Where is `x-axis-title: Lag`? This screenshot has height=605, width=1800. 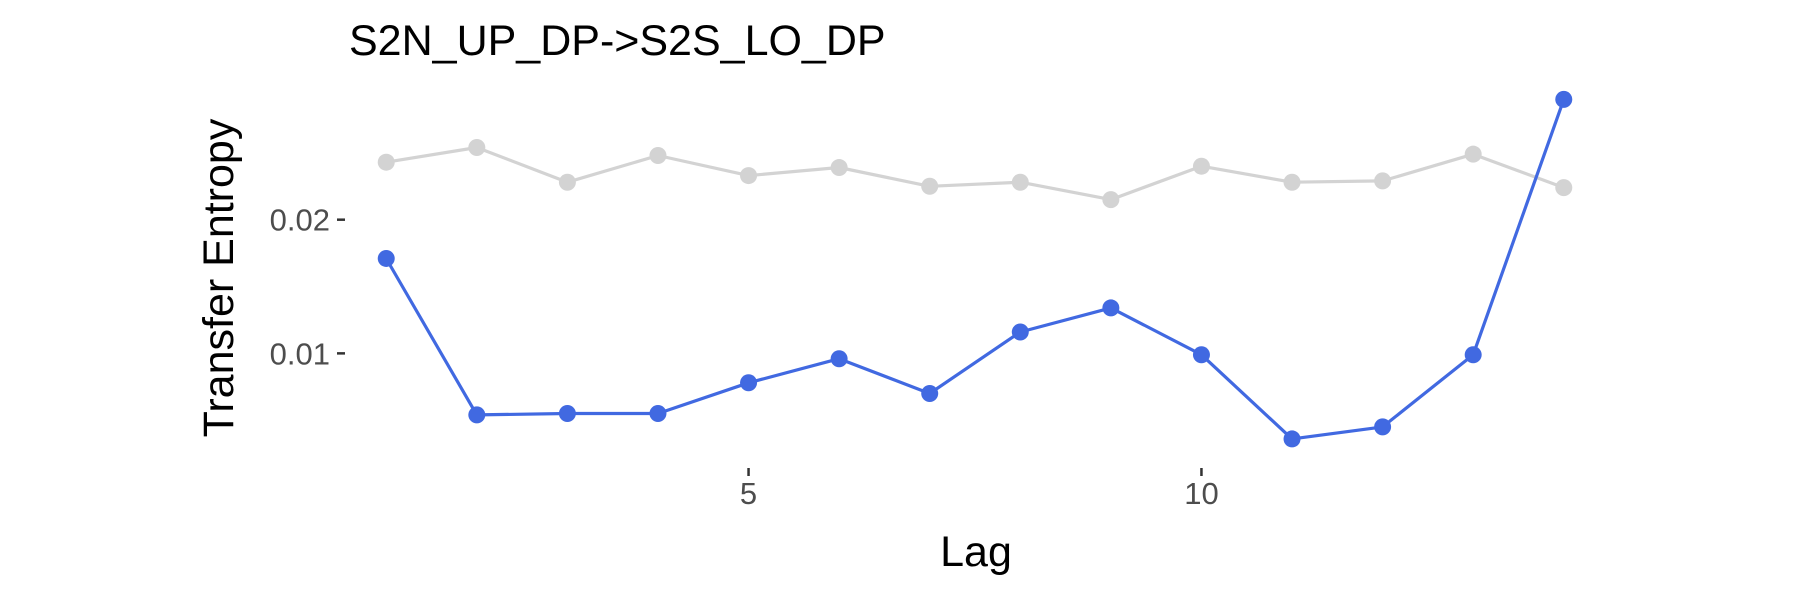 x-axis-title: Lag is located at coordinates (976, 552).